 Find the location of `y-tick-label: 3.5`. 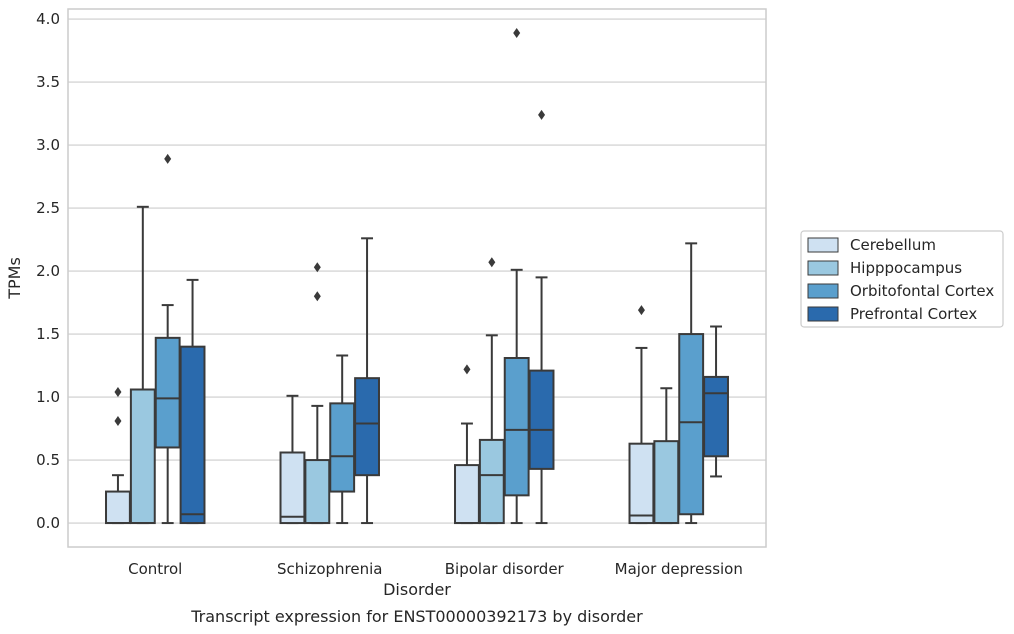

y-tick-label: 3.5 is located at coordinates (48, 82).